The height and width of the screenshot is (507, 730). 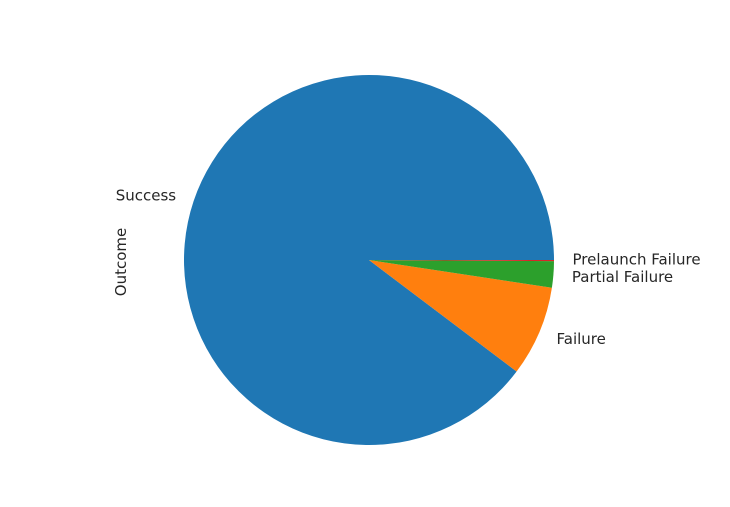 I want to click on pie-slice-prelaunch-failure, so click(x=461, y=261).